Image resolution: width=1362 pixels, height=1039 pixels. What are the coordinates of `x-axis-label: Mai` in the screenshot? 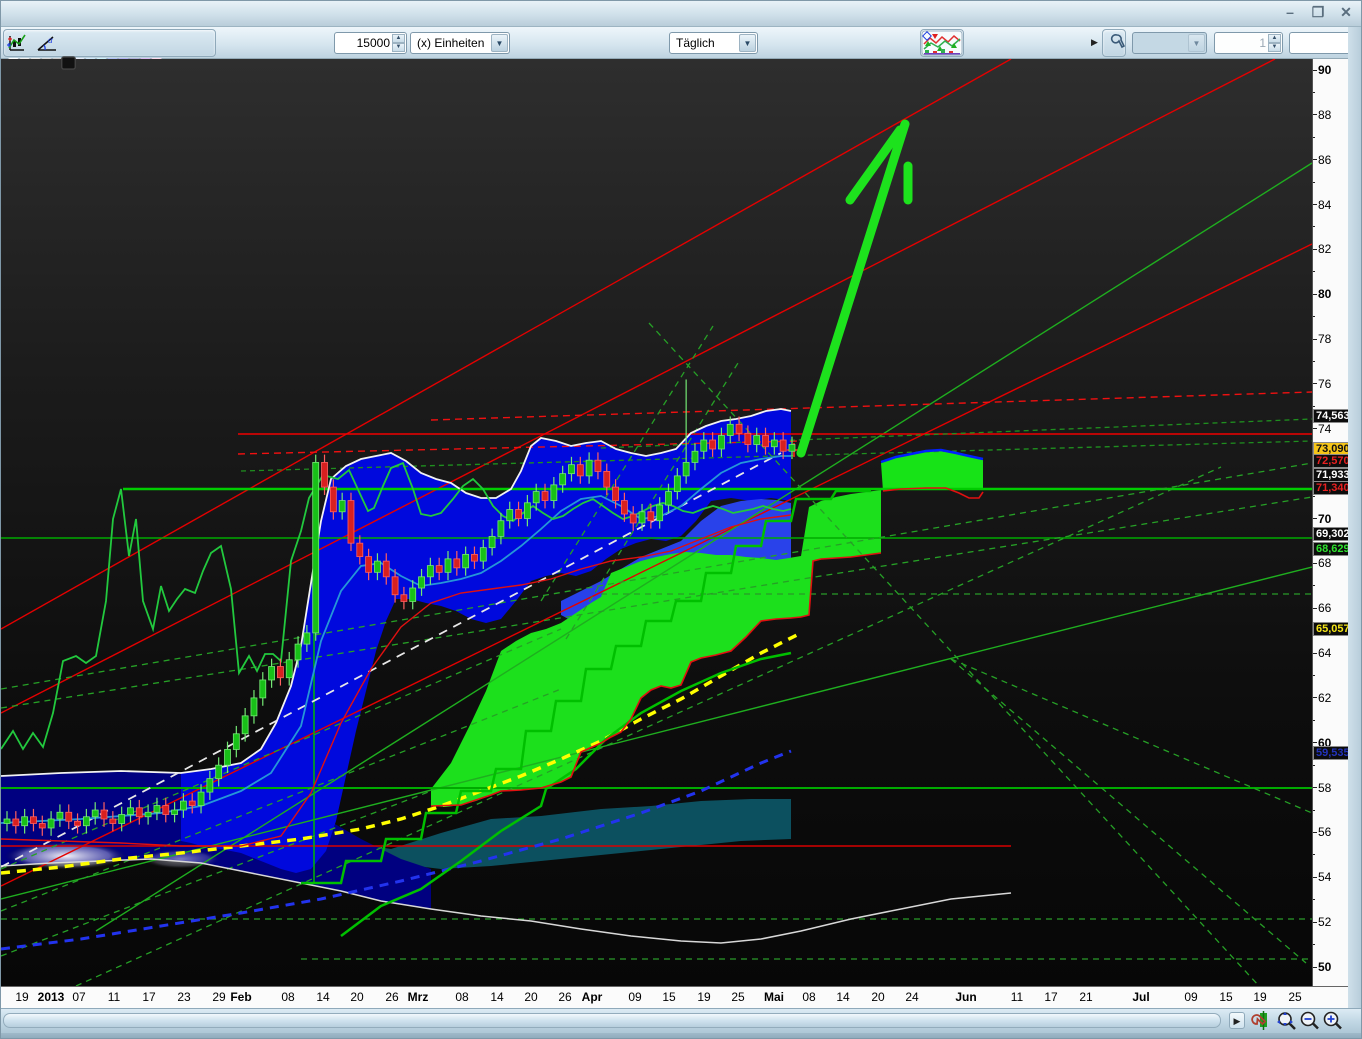 It's located at (774, 997).